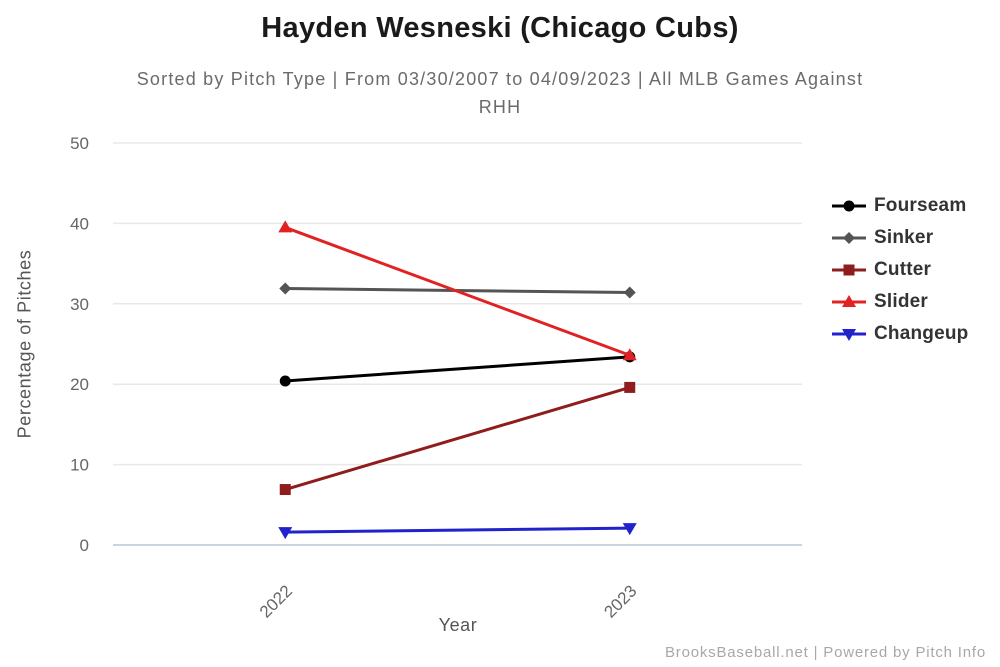 The image size is (1000, 667). I want to click on x-tick-label: 2023, so click(620, 601).